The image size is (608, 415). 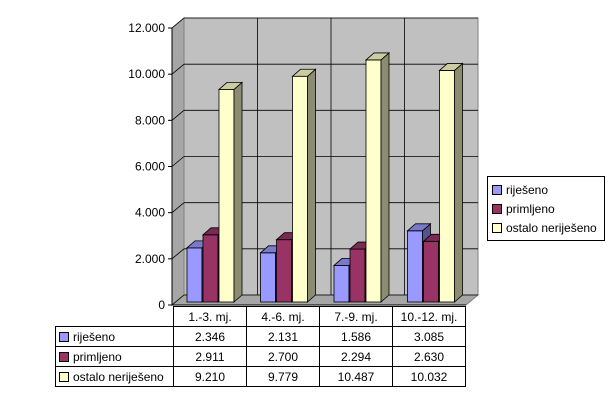 What do you see at coordinates (497, 227) in the screenshot?
I see `legend-swatch-ostalo` at bounding box center [497, 227].